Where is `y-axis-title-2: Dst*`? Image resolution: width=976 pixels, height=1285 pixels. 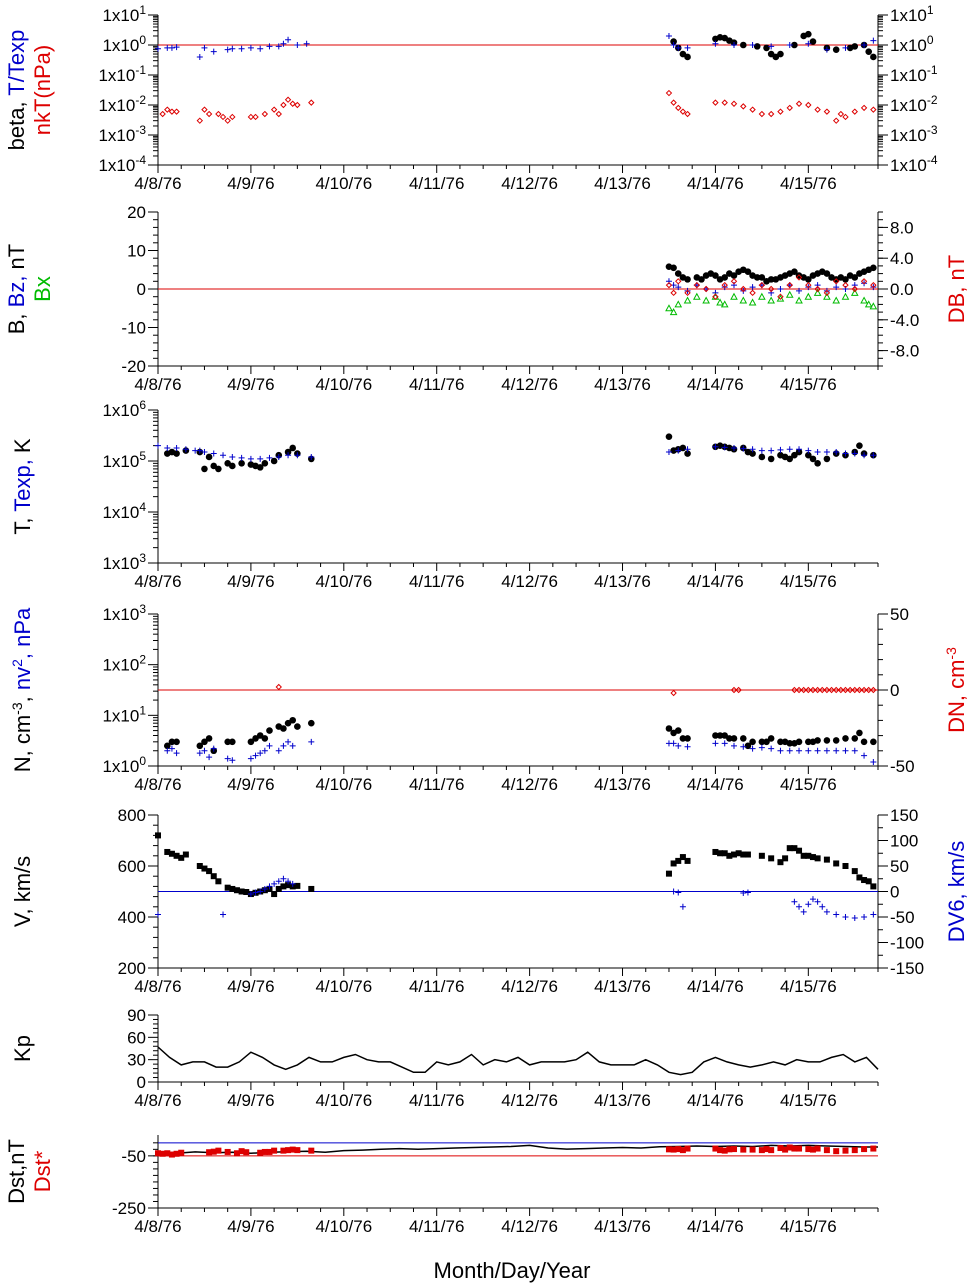
y-axis-title-2: Dst* is located at coordinates (42, 1171).